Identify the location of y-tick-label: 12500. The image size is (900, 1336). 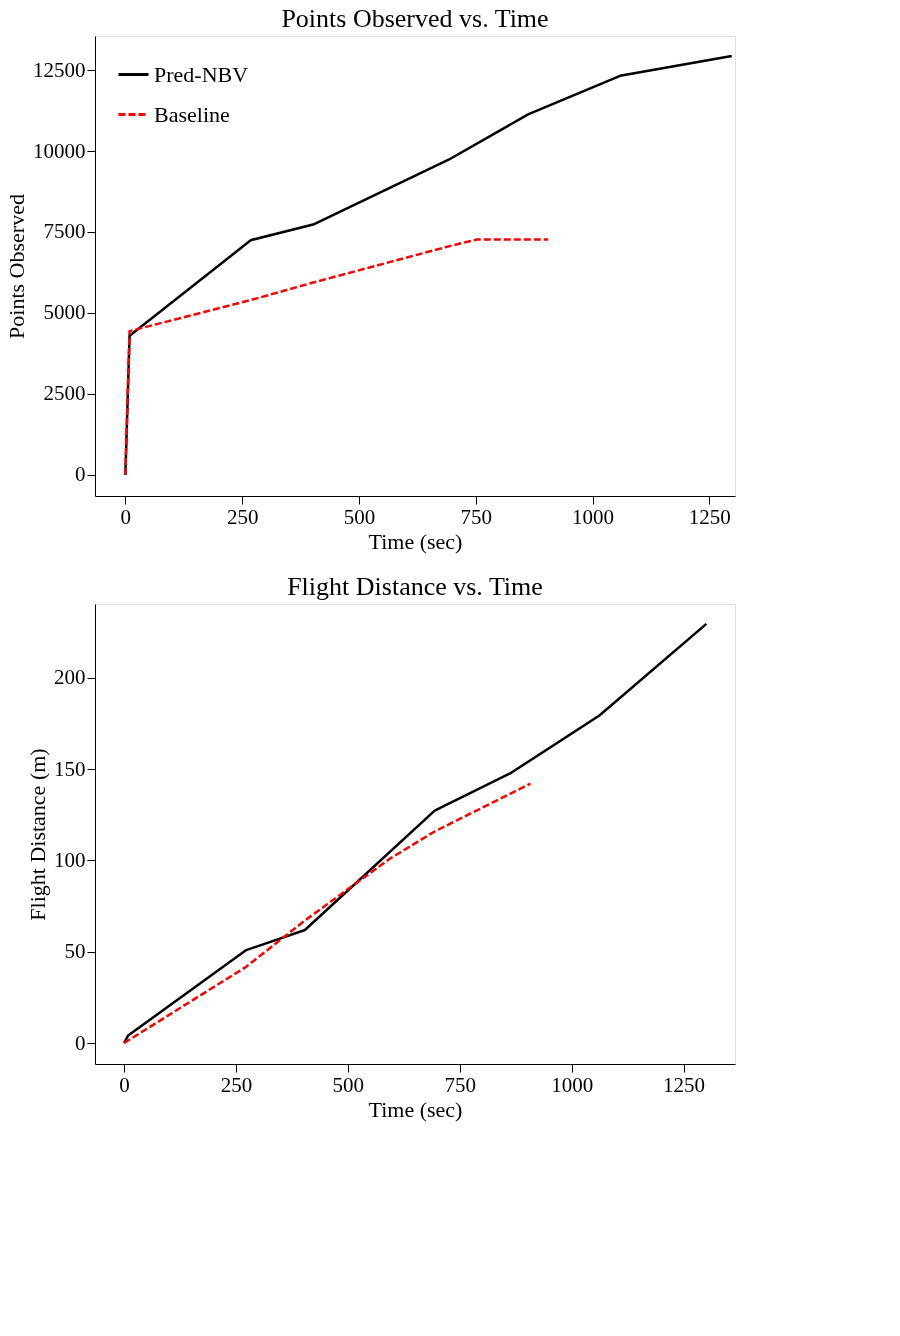
(59, 69).